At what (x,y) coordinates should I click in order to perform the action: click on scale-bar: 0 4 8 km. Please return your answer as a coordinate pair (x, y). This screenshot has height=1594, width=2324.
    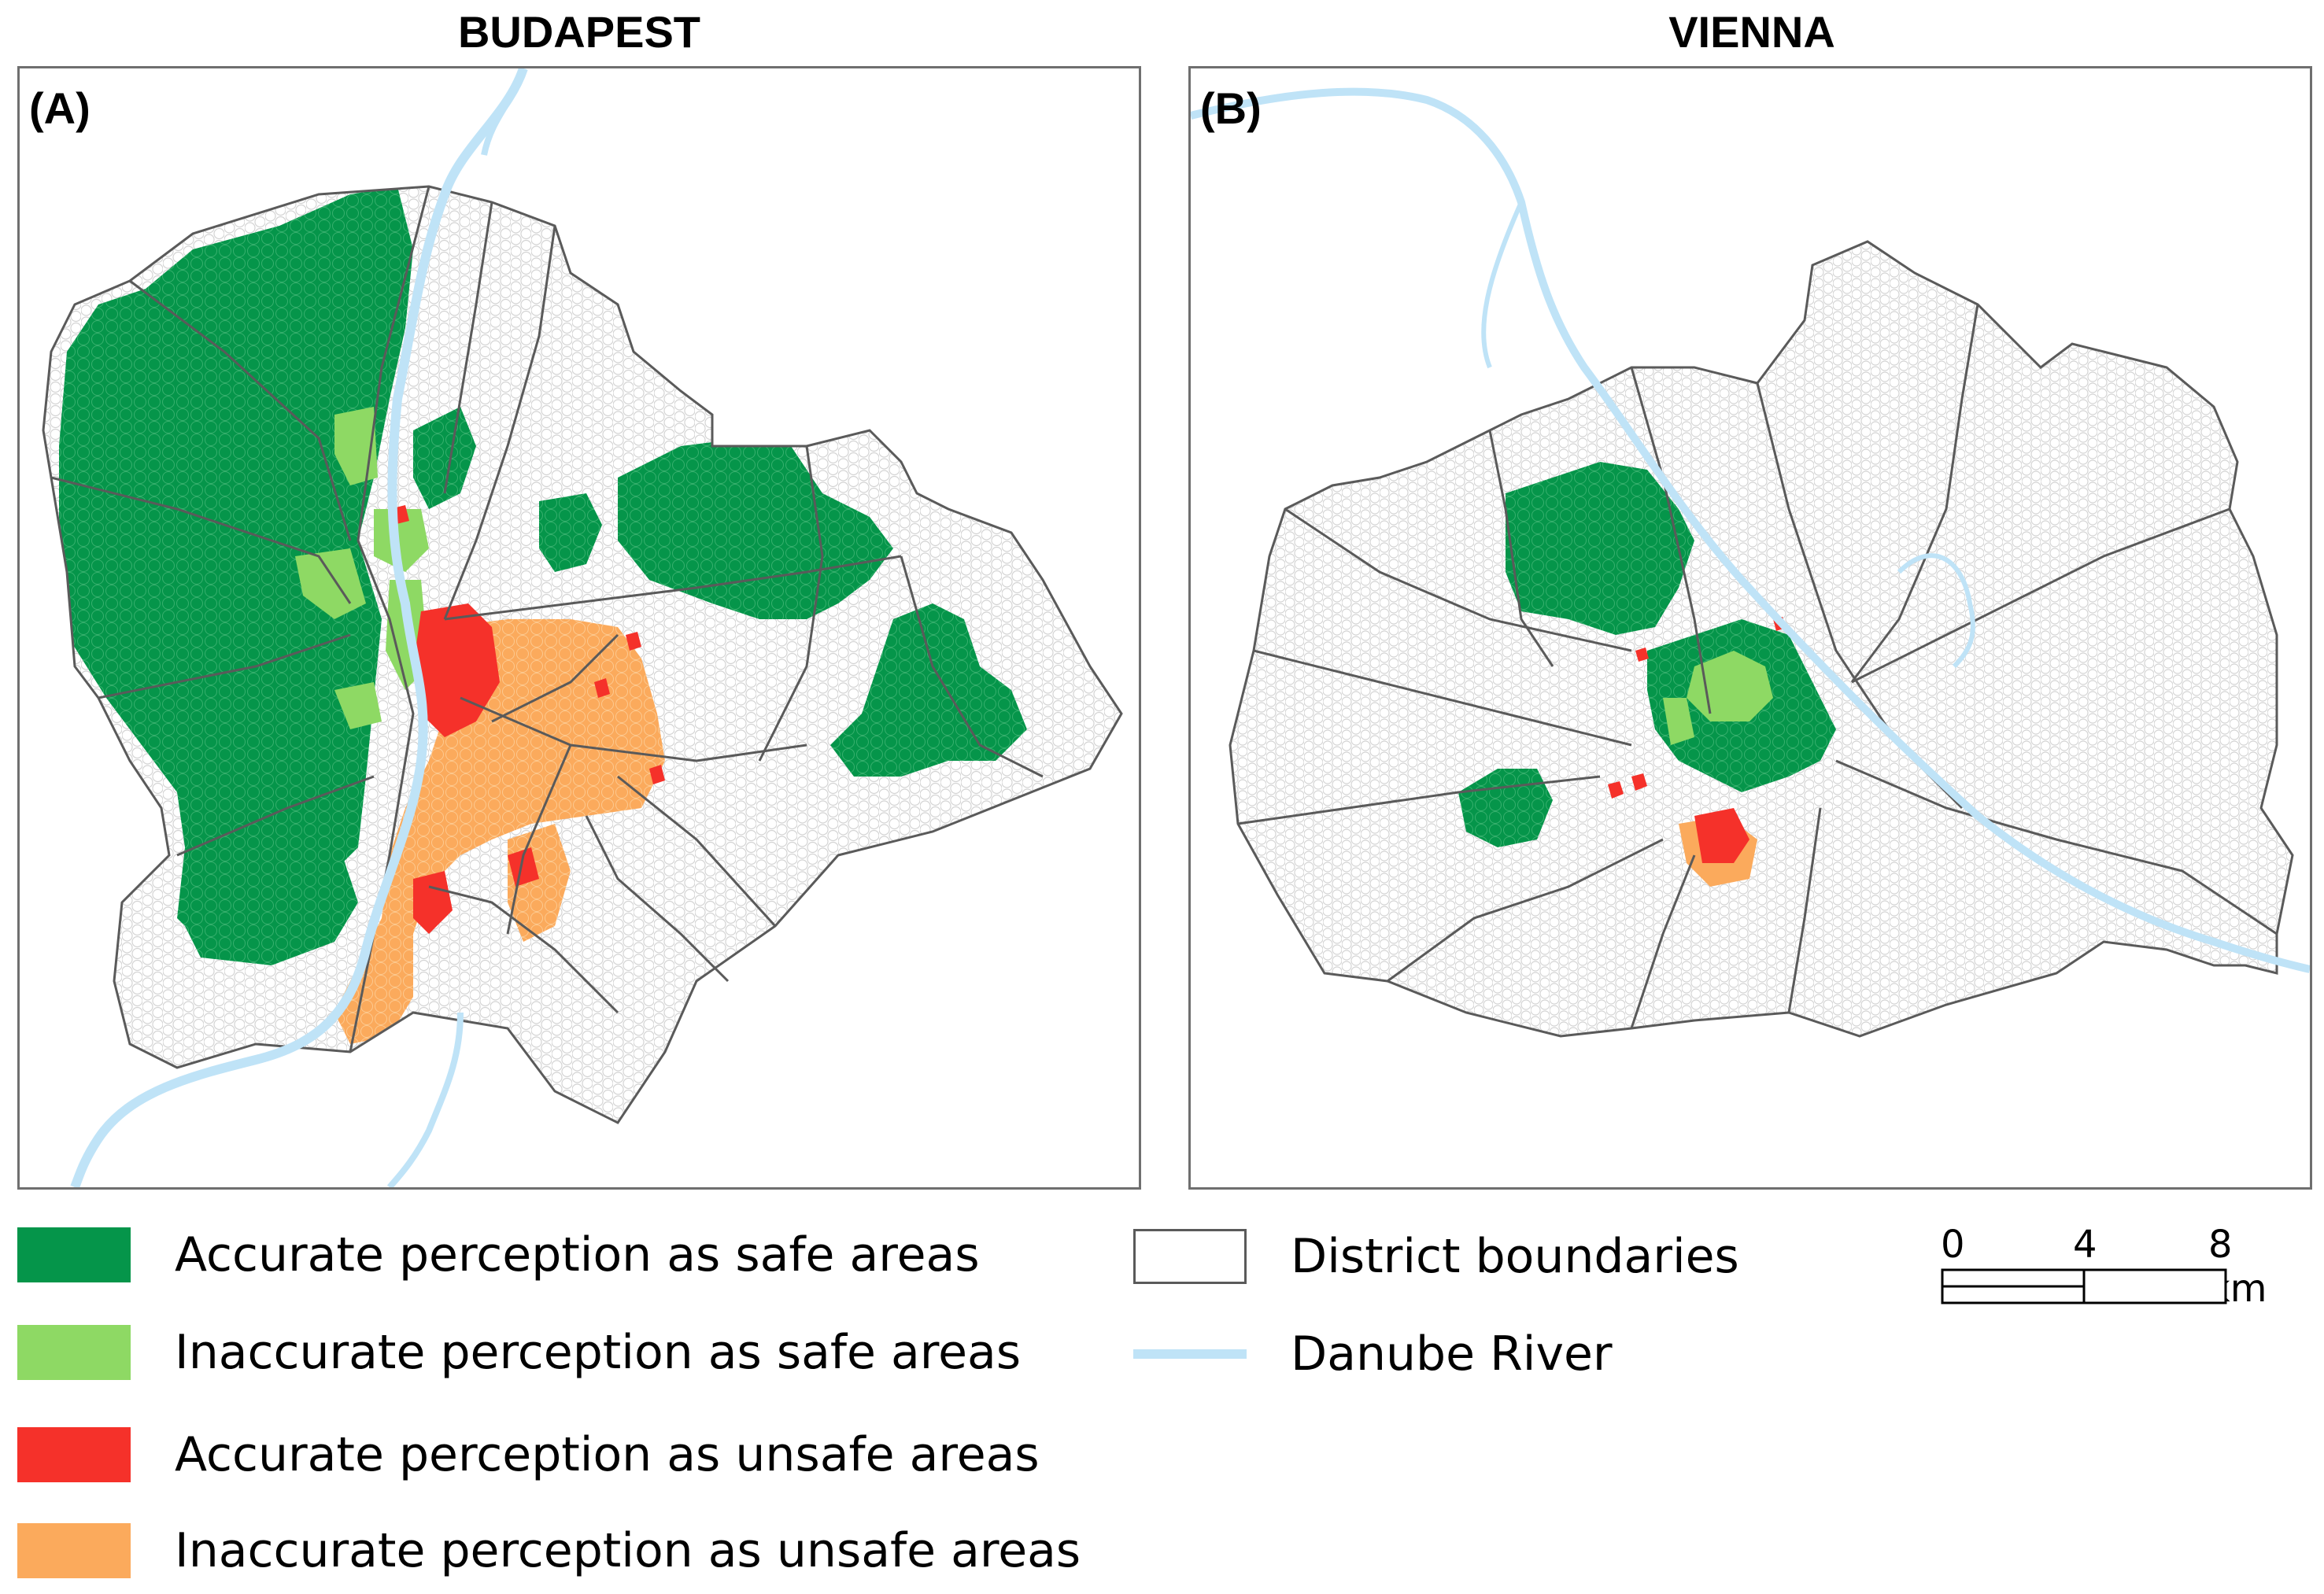
    Looking at the image, I should click on (2106, 1270).